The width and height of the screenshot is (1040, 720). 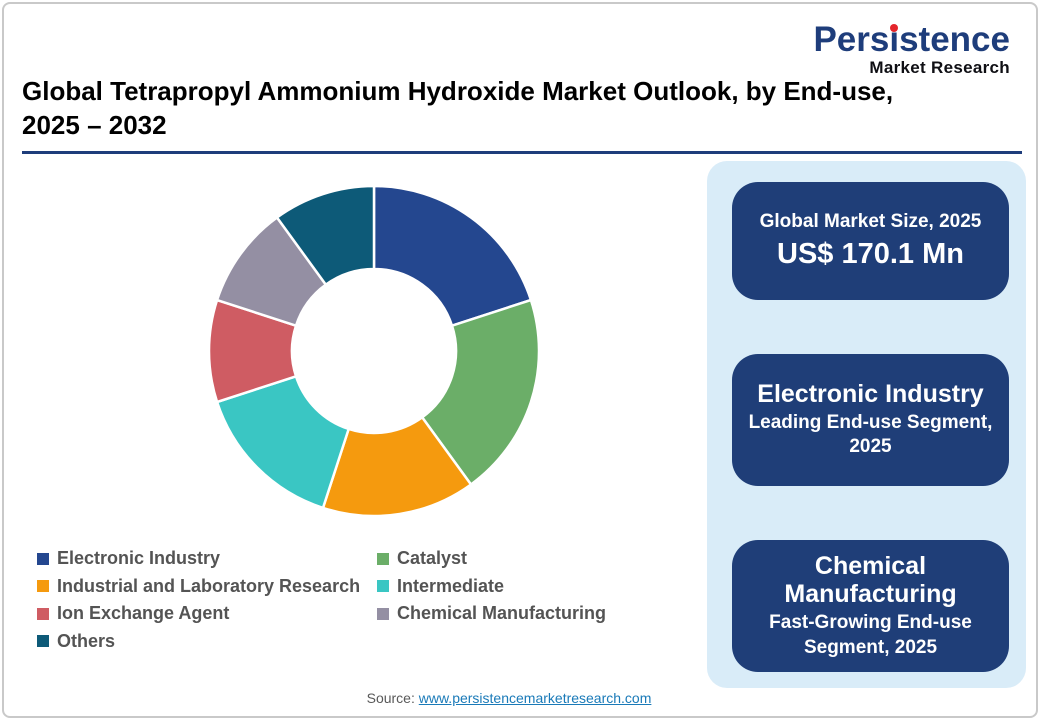 What do you see at coordinates (870, 580) in the screenshot?
I see `fast-growing-segment-card-title: Chemical Manufacturing` at bounding box center [870, 580].